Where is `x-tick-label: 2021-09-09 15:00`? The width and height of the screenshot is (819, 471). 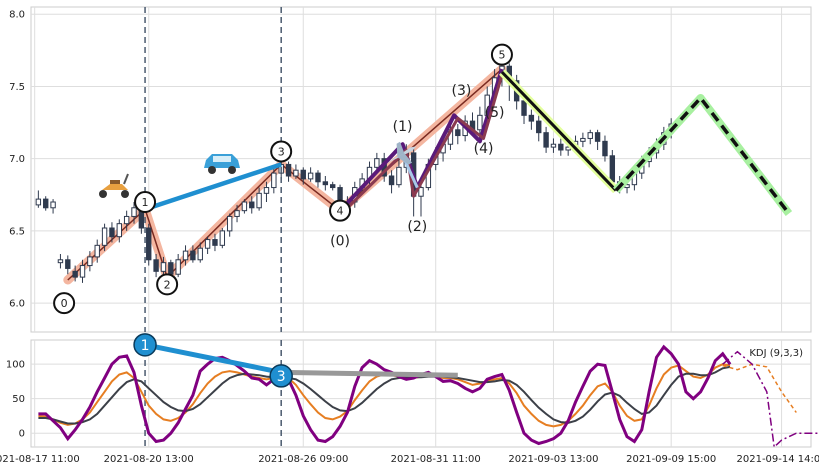 x-tick-label: 2021-09-09 15:00 is located at coordinates (671, 459).